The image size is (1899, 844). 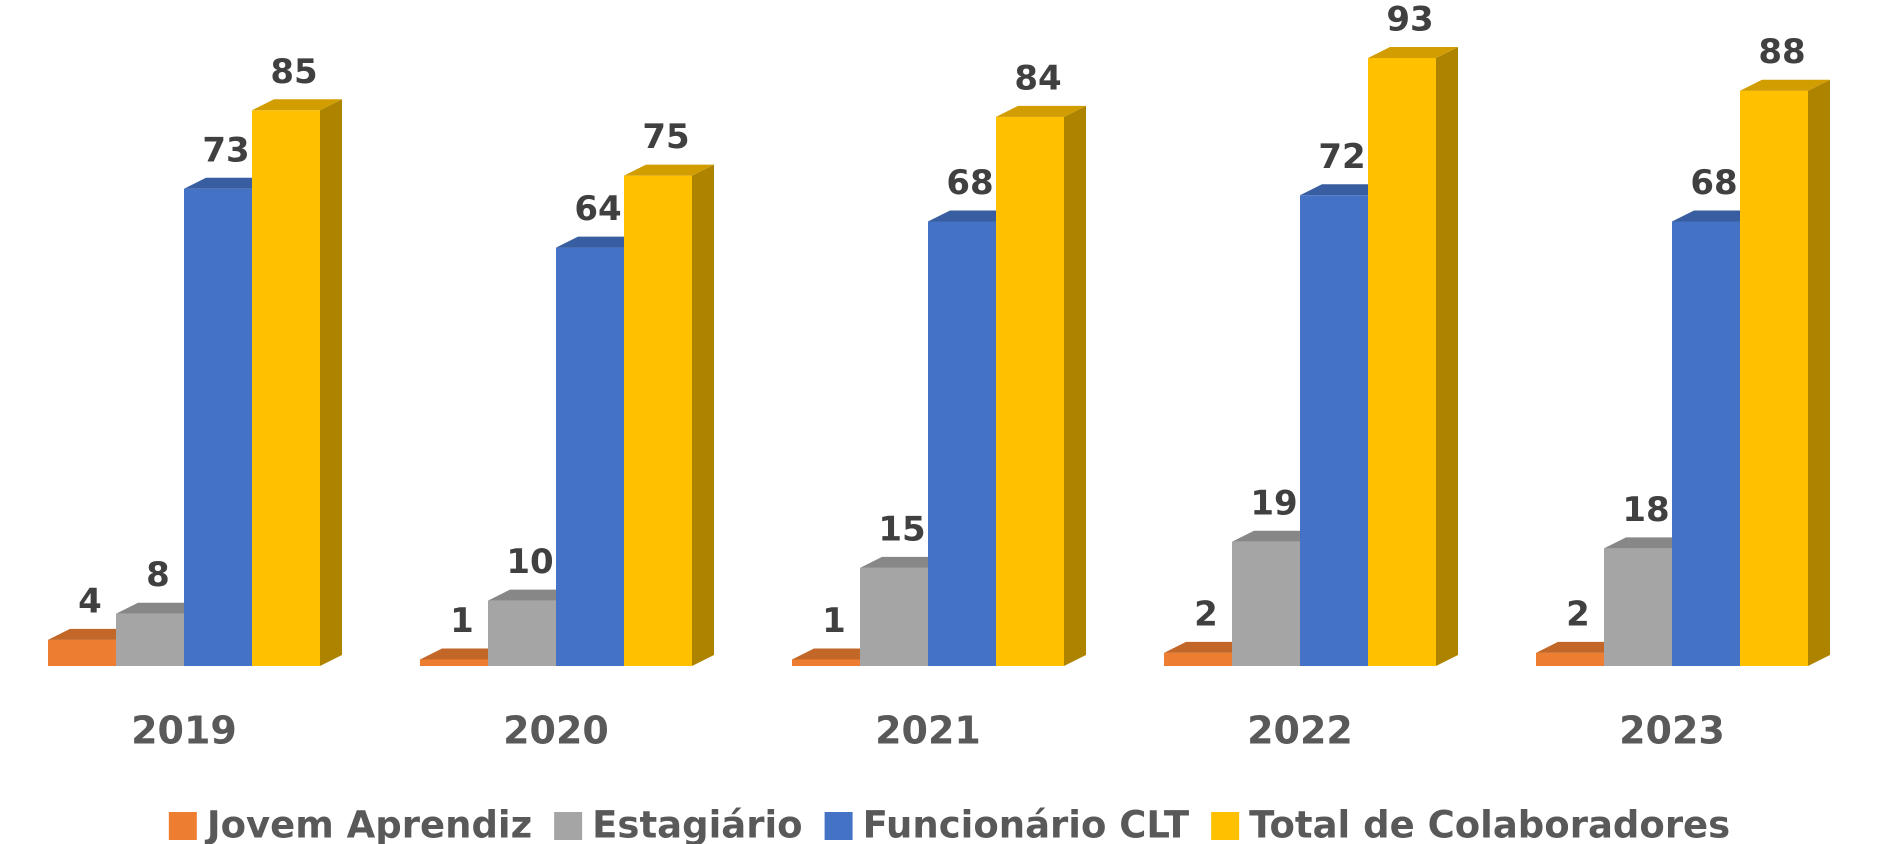 What do you see at coordinates (1341, 157) in the screenshot?
I see `data-label: 72` at bounding box center [1341, 157].